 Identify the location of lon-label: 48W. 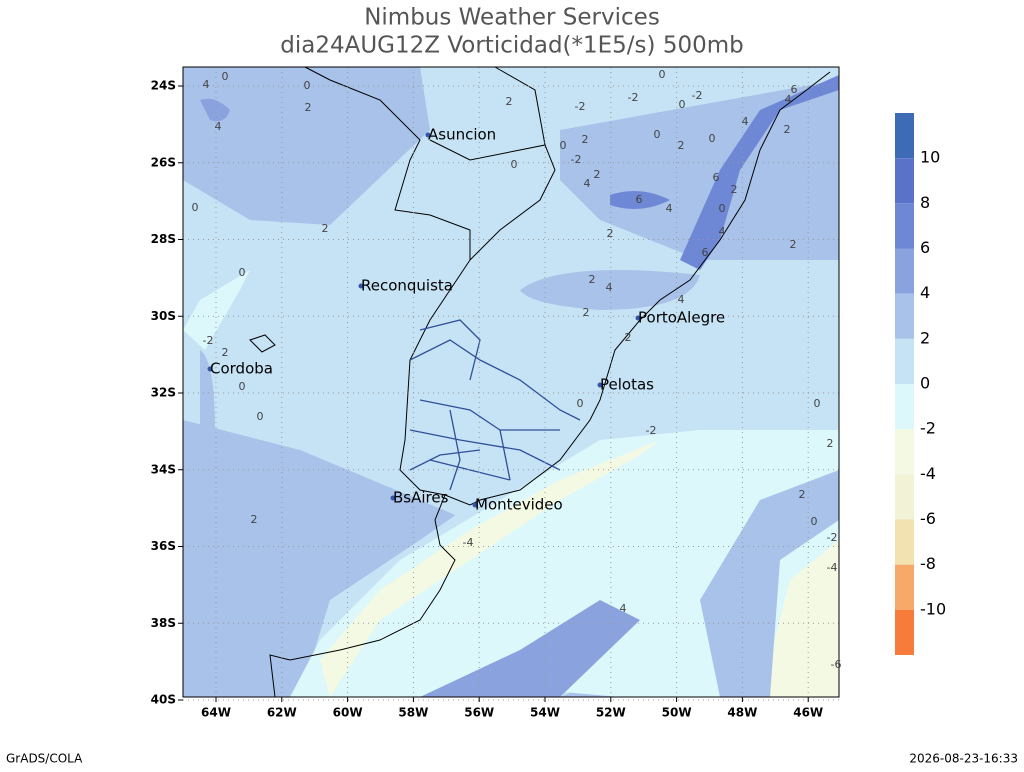
(742, 713).